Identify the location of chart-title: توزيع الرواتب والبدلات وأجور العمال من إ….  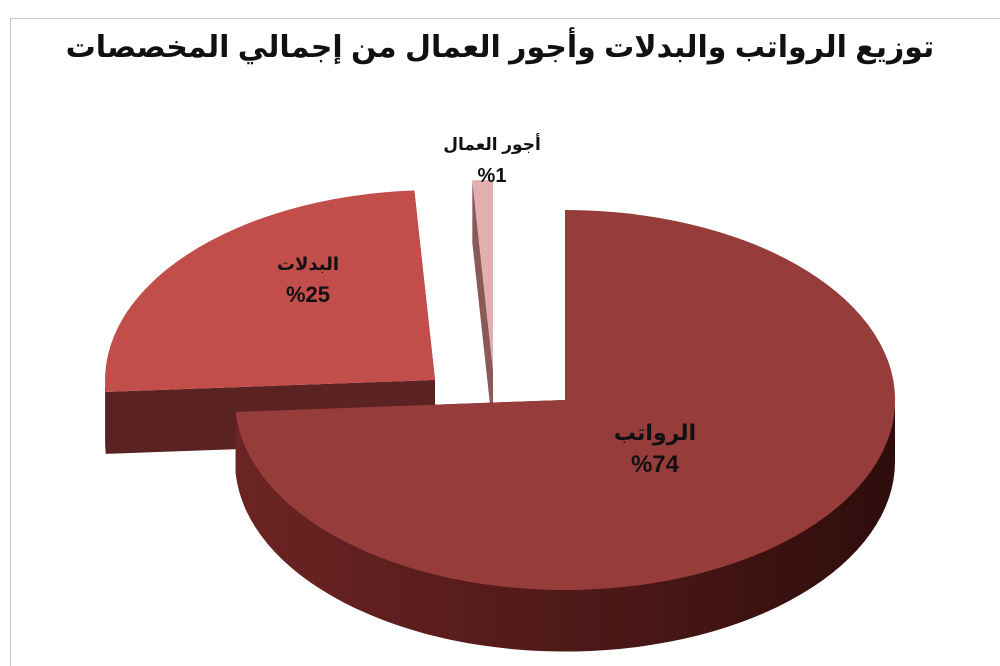
(500, 47).